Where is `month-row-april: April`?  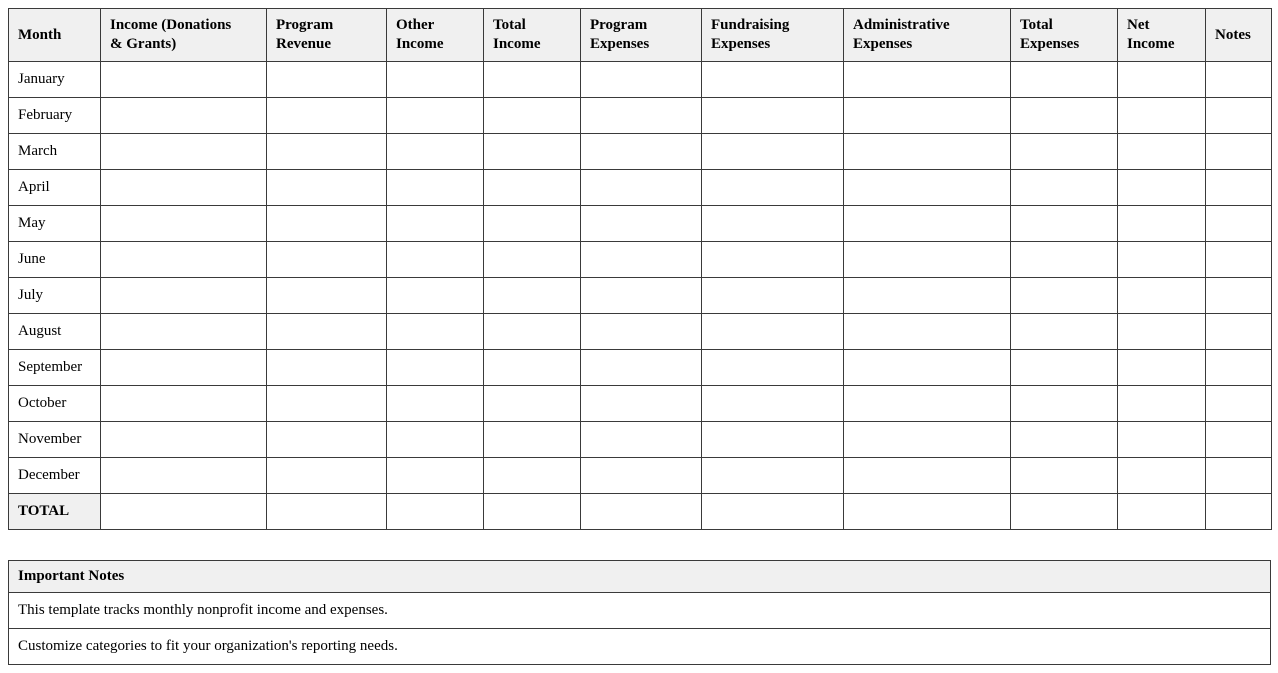 month-row-april: April is located at coordinates (640, 187).